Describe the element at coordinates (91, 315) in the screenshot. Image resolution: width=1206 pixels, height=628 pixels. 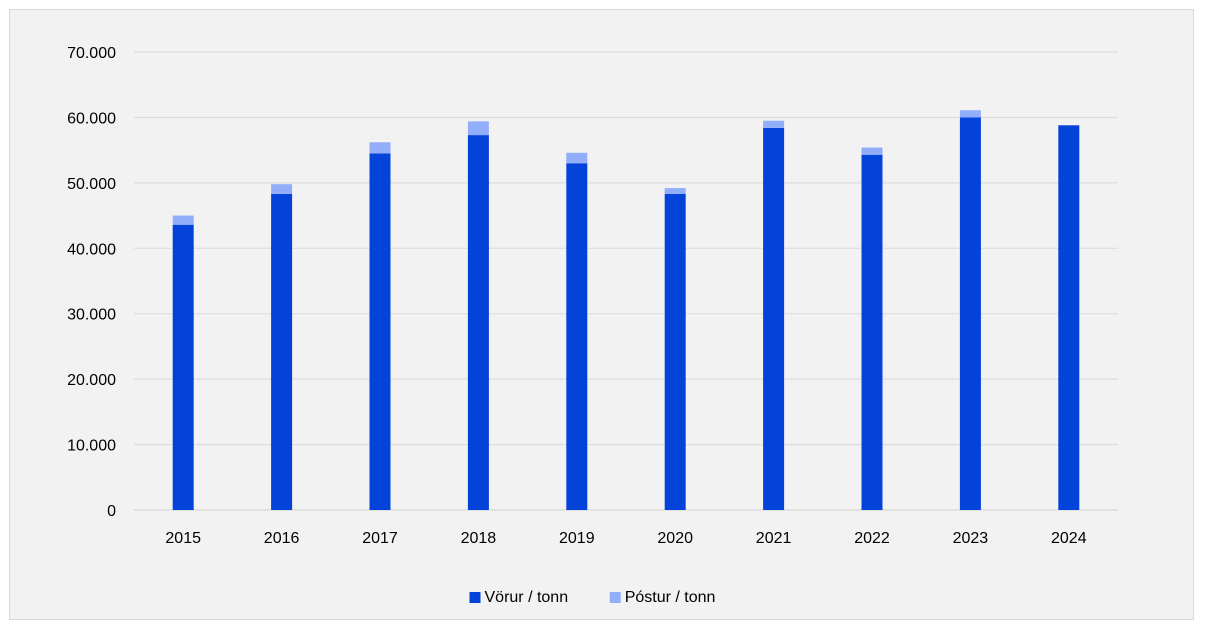
I see `y-tick-label: 30.000` at that location.